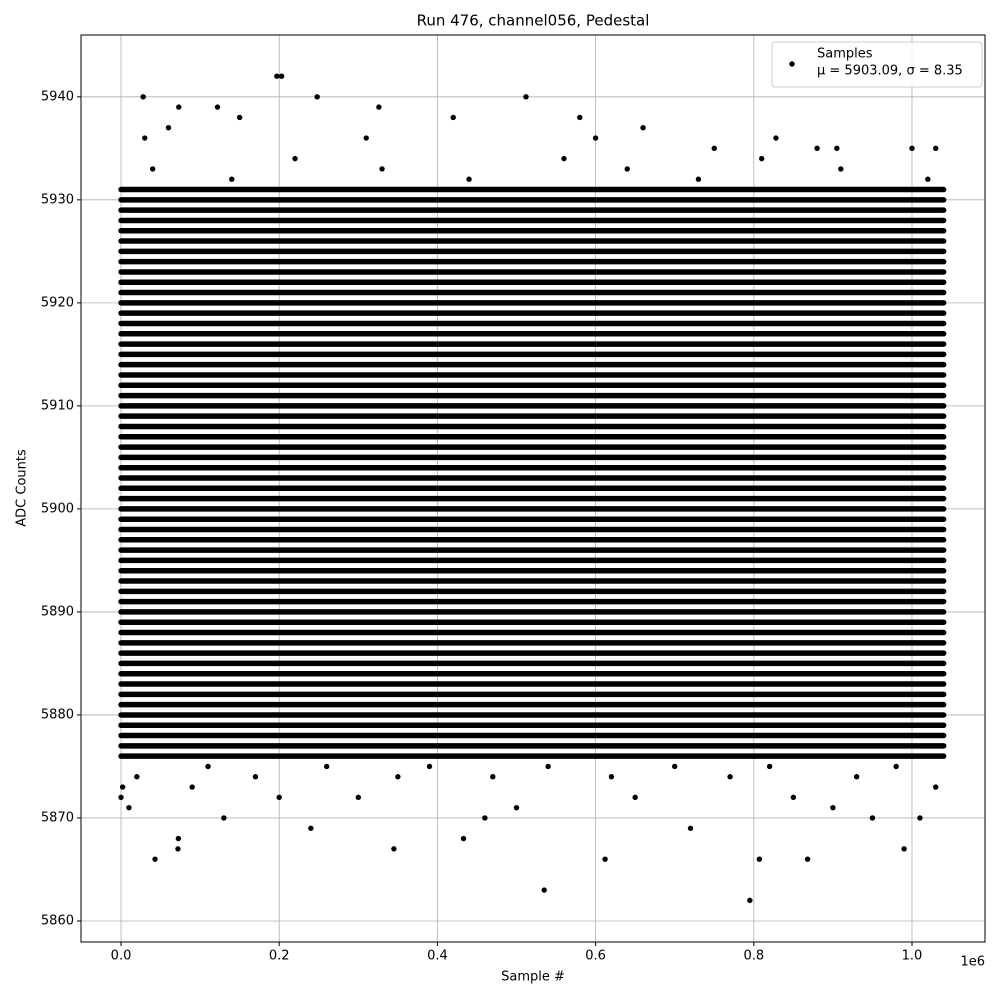  Describe the element at coordinates (57, 96) in the screenshot. I see `y-tick-label: 5940` at that location.